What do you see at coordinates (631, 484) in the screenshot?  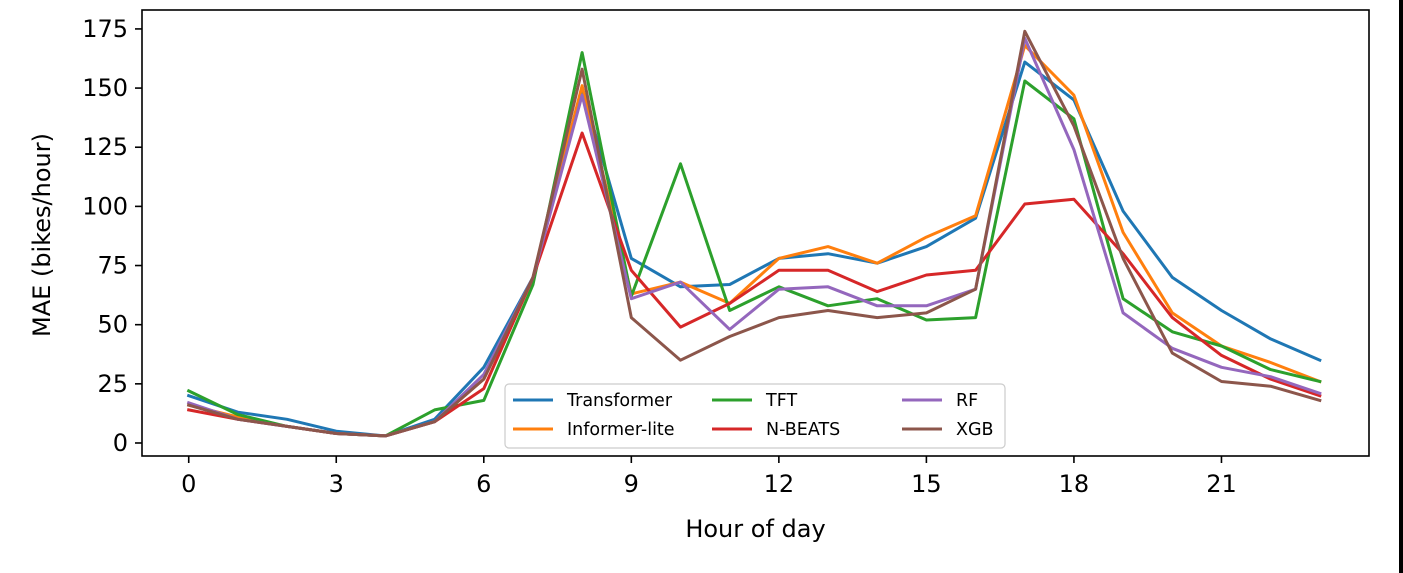 I see `x-tick-label: 9` at bounding box center [631, 484].